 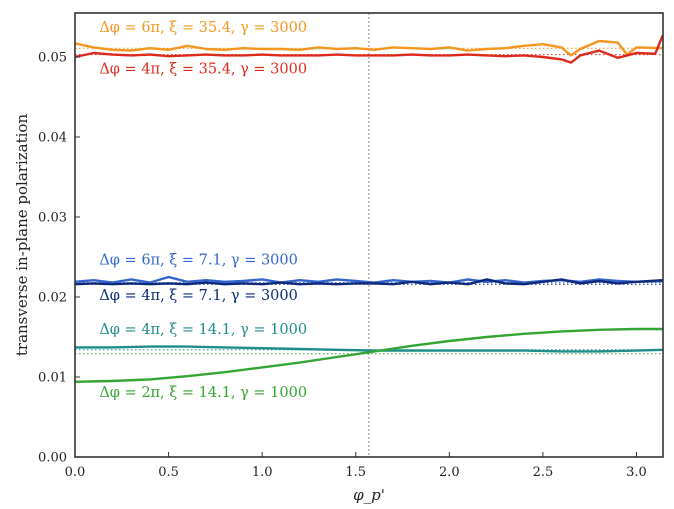 I want to click on x-tick-label: 2.0, so click(x=449, y=472).